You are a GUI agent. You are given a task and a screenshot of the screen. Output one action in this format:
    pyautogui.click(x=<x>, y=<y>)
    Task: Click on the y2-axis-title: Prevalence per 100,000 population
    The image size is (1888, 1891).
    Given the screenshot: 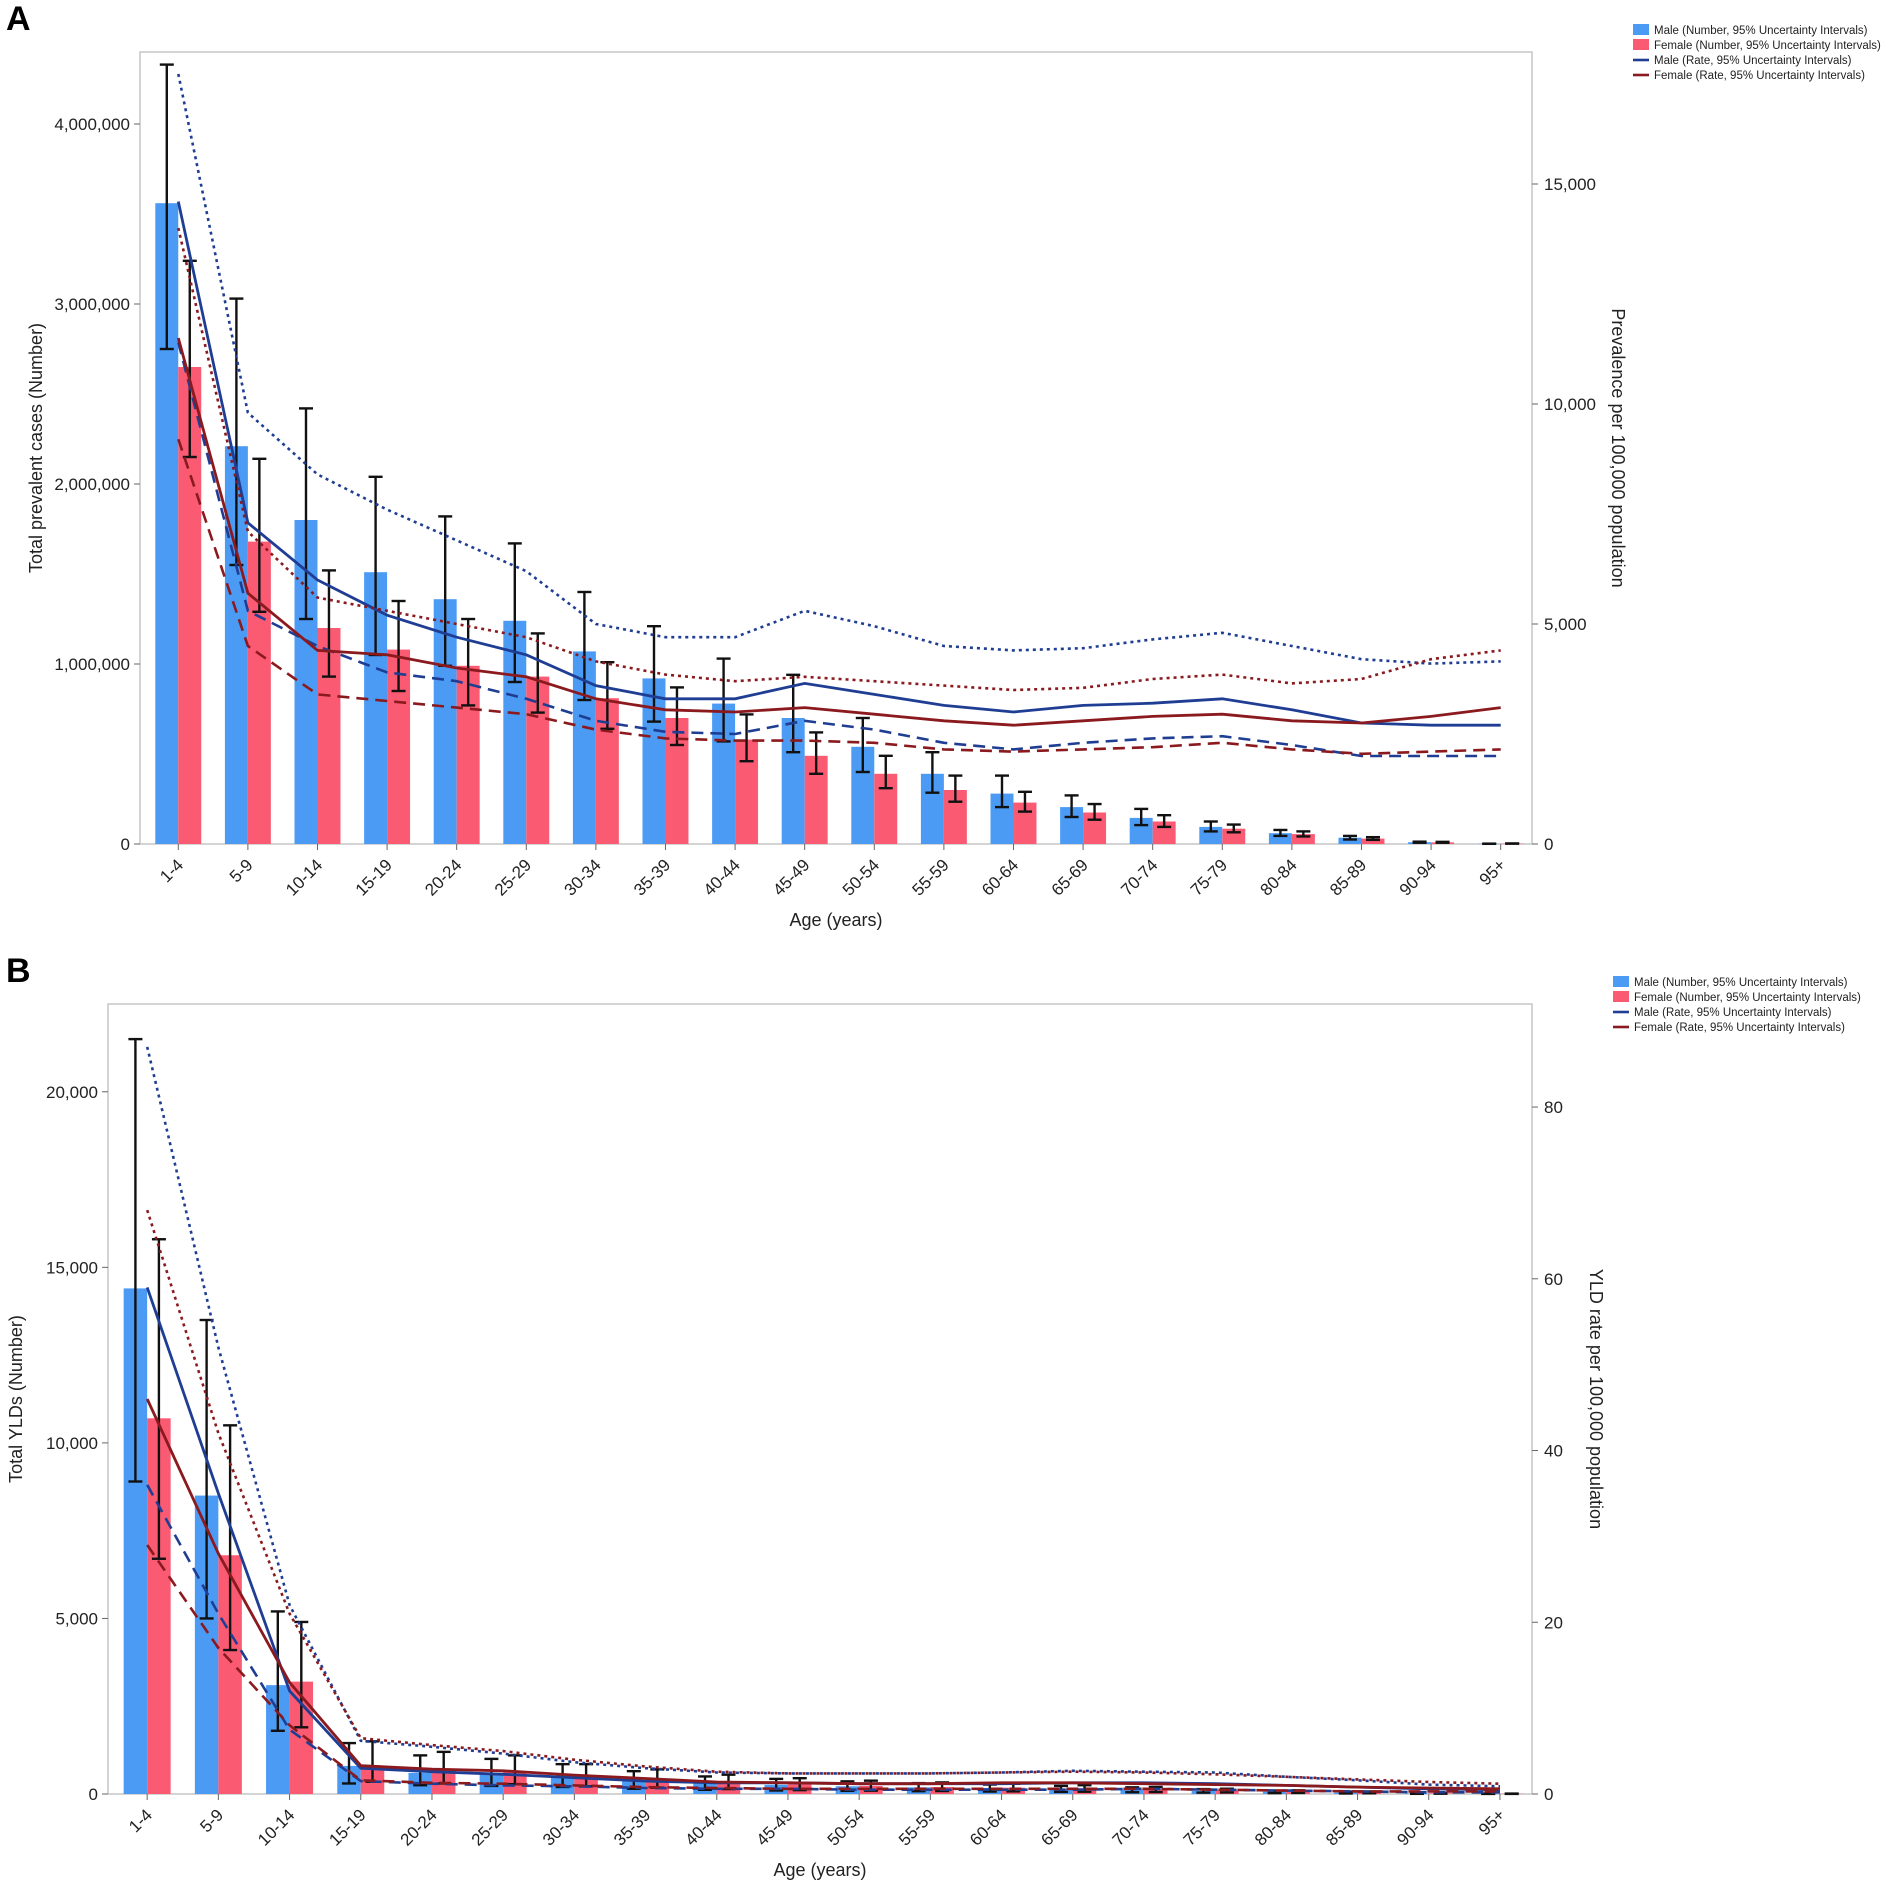 What is the action you would take?
    pyautogui.click(x=1618, y=447)
    